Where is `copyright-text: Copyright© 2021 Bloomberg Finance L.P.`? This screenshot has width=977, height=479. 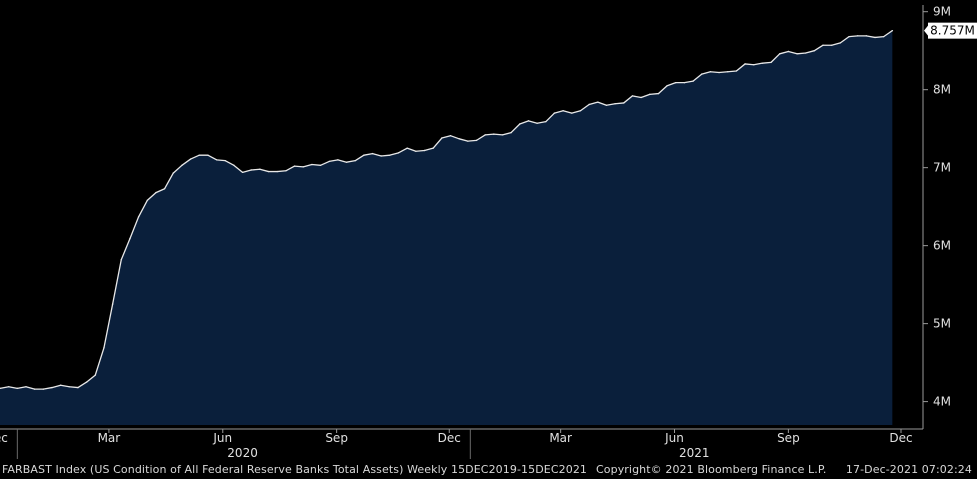 copyright-text: Copyright© 2021 Bloomberg Finance L.P. is located at coordinates (711, 469).